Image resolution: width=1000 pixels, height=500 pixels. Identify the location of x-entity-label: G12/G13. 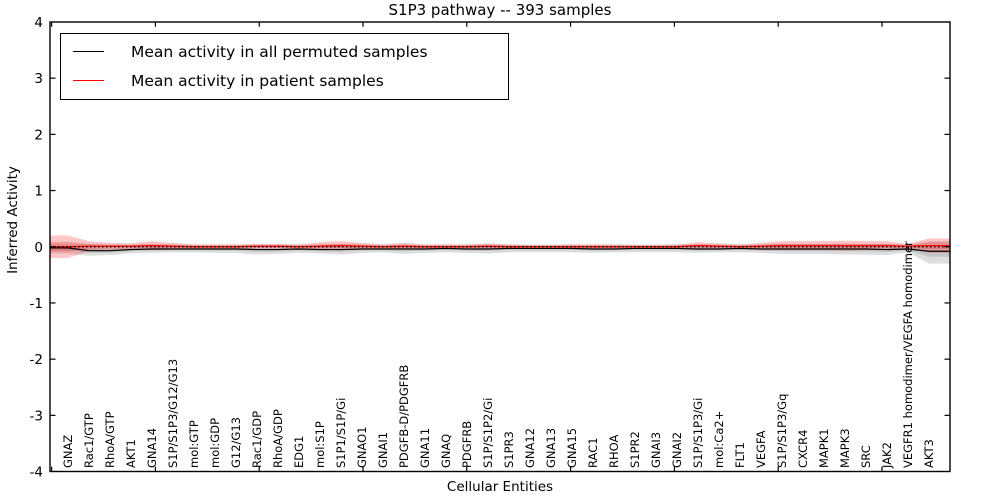
(236, 442).